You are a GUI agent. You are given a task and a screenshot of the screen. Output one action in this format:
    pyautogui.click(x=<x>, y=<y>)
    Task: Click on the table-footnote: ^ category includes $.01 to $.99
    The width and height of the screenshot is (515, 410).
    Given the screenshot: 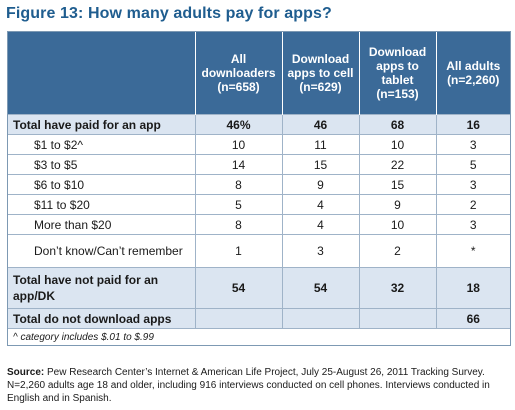 What is the action you would take?
    pyautogui.click(x=259, y=336)
    